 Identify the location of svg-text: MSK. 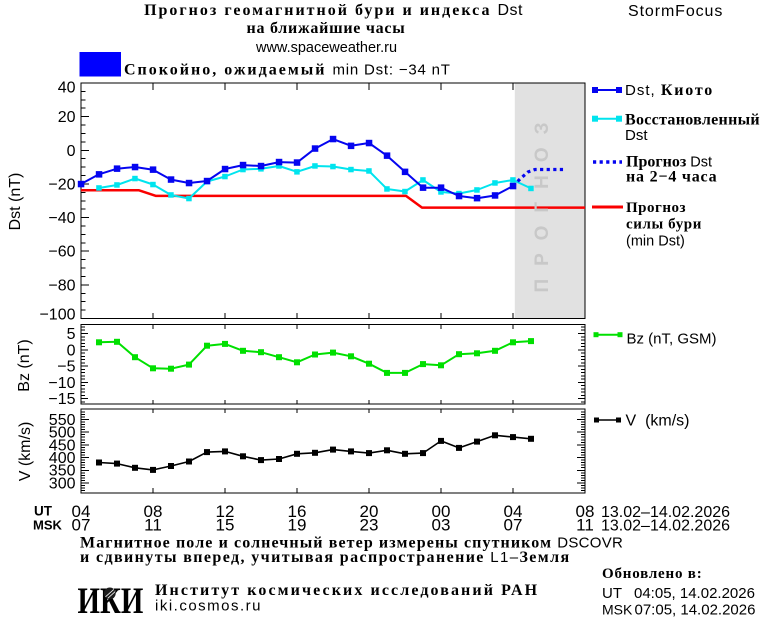
(48, 525).